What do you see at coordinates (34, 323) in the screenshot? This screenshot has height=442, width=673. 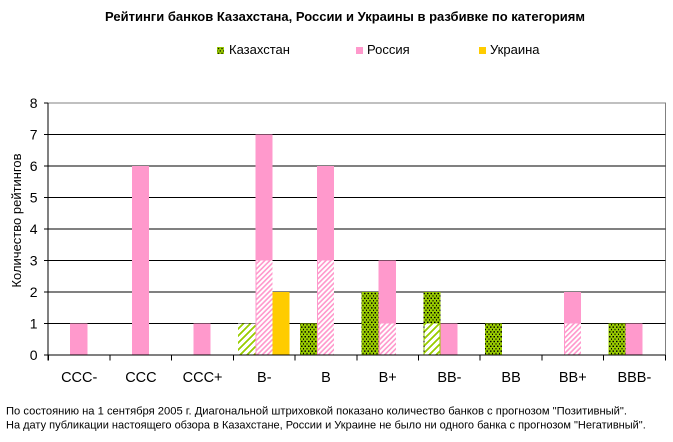 I see `svg-text: 1` at bounding box center [34, 323].